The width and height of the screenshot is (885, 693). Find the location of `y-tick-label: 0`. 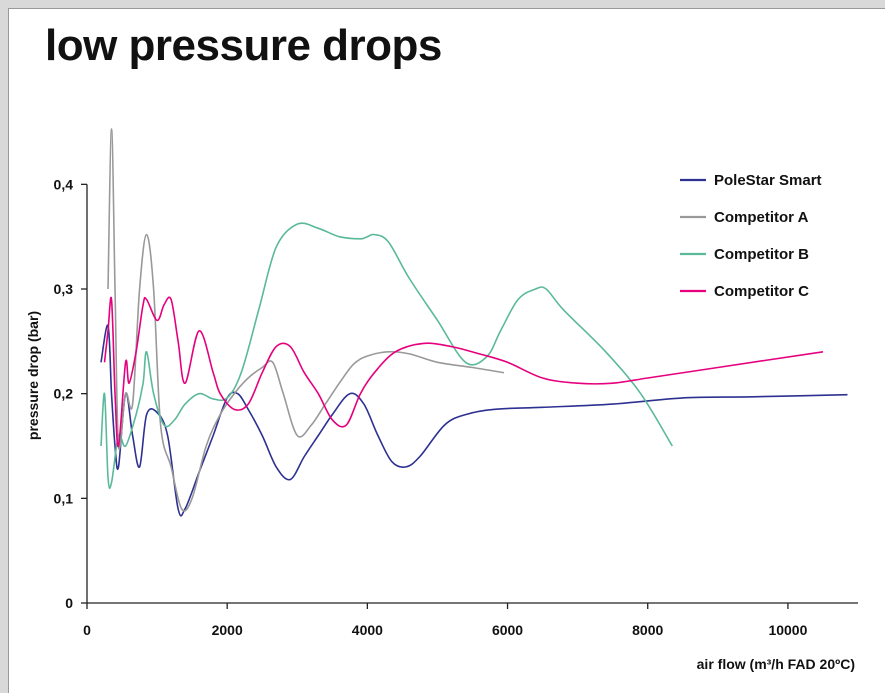

y-tick-label: 0 is located at coordinates (69, 603).